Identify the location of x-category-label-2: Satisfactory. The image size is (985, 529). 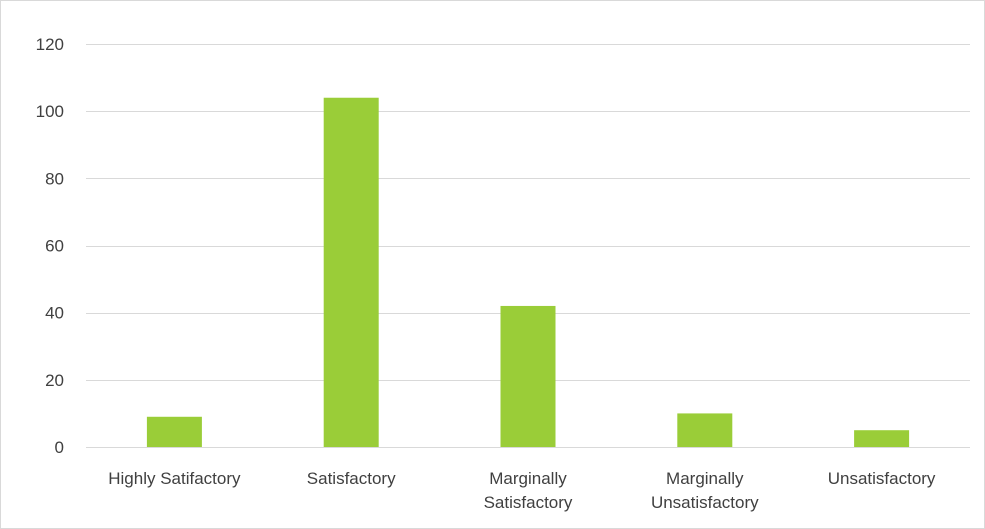
(351, 478).